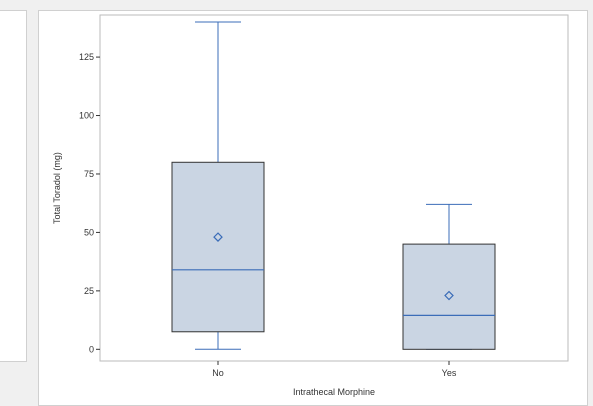 Image resolution: width=593 pixels, height=406 pixels. Describe the element at coordinates (86, 116) in the screenshot. I see `y-tick-label: 100` at that location.